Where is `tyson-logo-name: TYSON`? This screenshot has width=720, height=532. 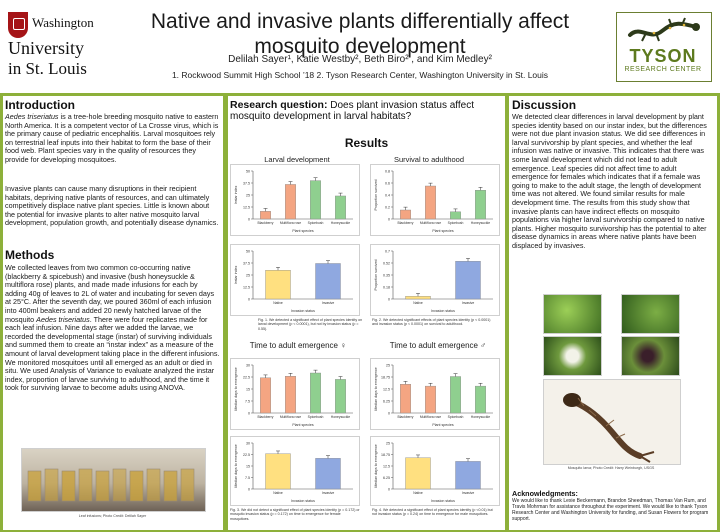 tyson-logo-name: TYSON is located at coordinates (663, 56).